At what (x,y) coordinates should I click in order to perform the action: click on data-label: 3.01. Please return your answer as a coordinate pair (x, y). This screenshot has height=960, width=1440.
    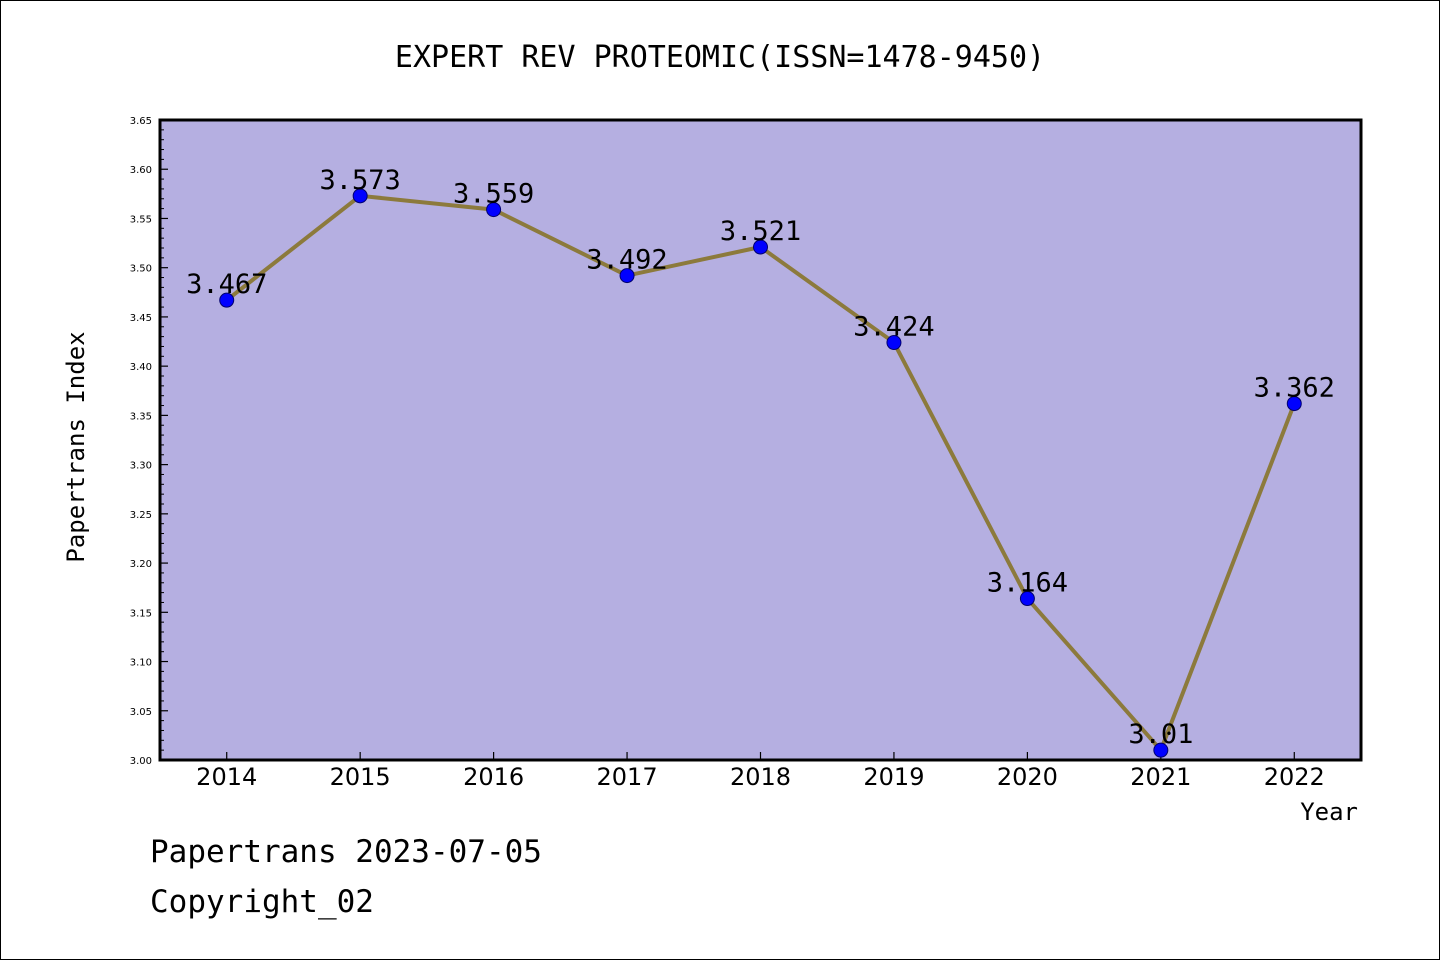
    Looking at the image, I should click on (1160, 734).